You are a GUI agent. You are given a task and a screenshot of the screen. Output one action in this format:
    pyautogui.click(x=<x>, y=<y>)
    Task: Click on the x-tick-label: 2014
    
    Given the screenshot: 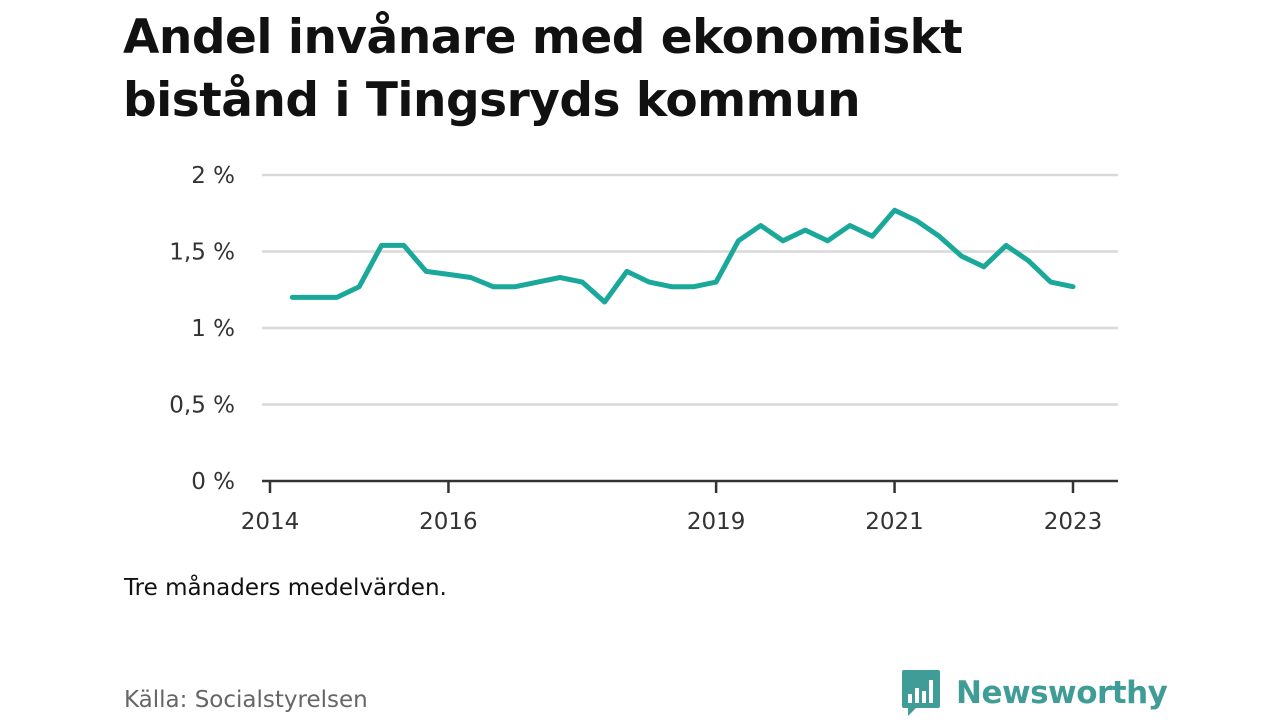 What is the action you would take?
    pyautogui.click(x=270, y=522)
    